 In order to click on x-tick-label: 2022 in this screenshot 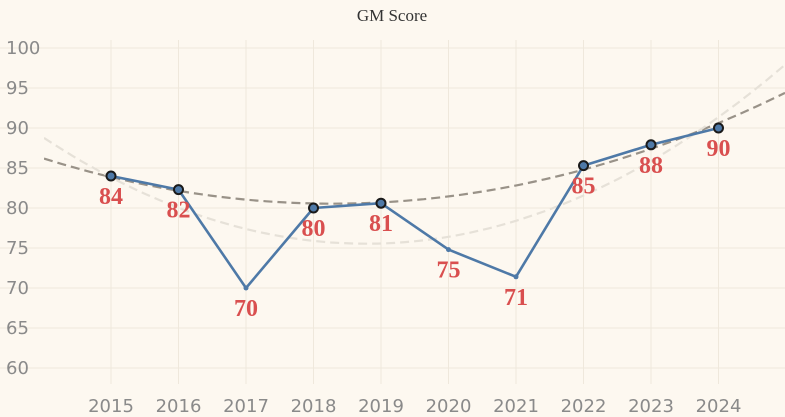, I will do `click(584, 406)`.